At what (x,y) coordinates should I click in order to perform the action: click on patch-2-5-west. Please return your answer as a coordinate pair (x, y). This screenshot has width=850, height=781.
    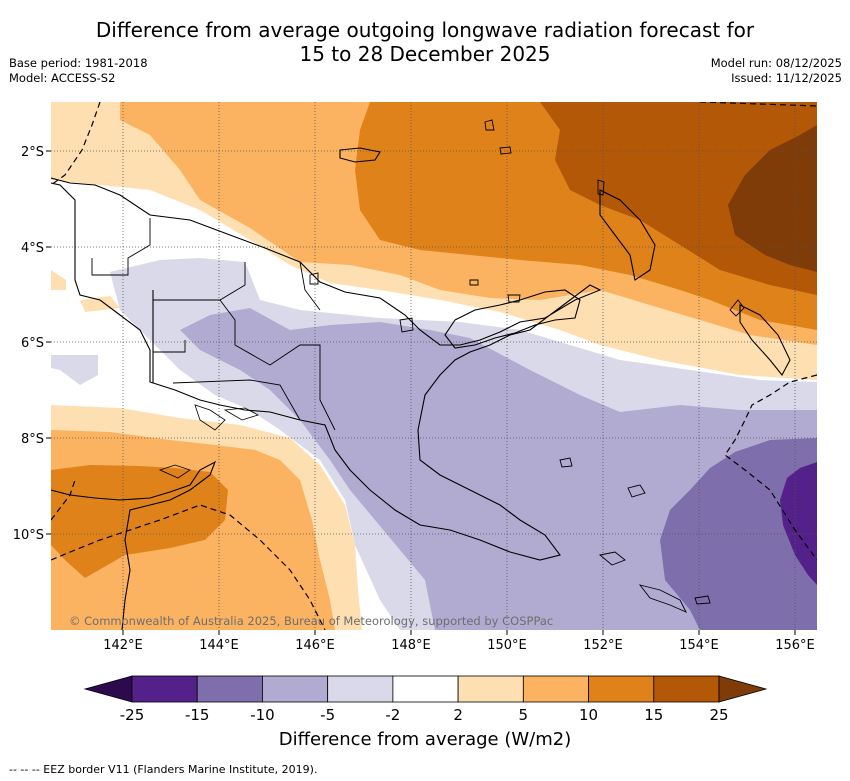
    Looking at the image, I should click on (58, 280).